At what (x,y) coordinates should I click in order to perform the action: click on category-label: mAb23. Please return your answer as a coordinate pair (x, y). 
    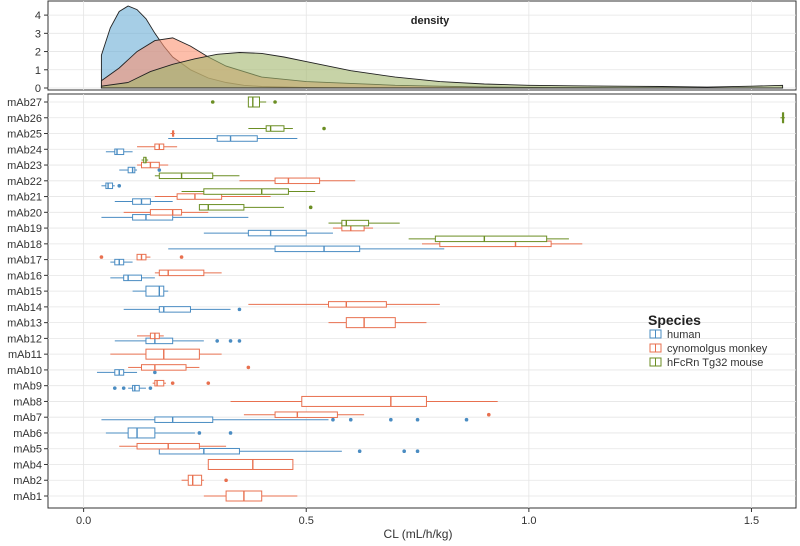
    Looking at the image, I should click on (24, 166).